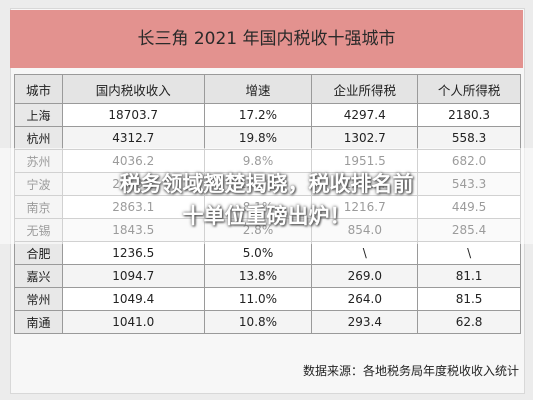 The image size is (533, 400). I want to click on value-cell: 62.8, so click(469, 322).